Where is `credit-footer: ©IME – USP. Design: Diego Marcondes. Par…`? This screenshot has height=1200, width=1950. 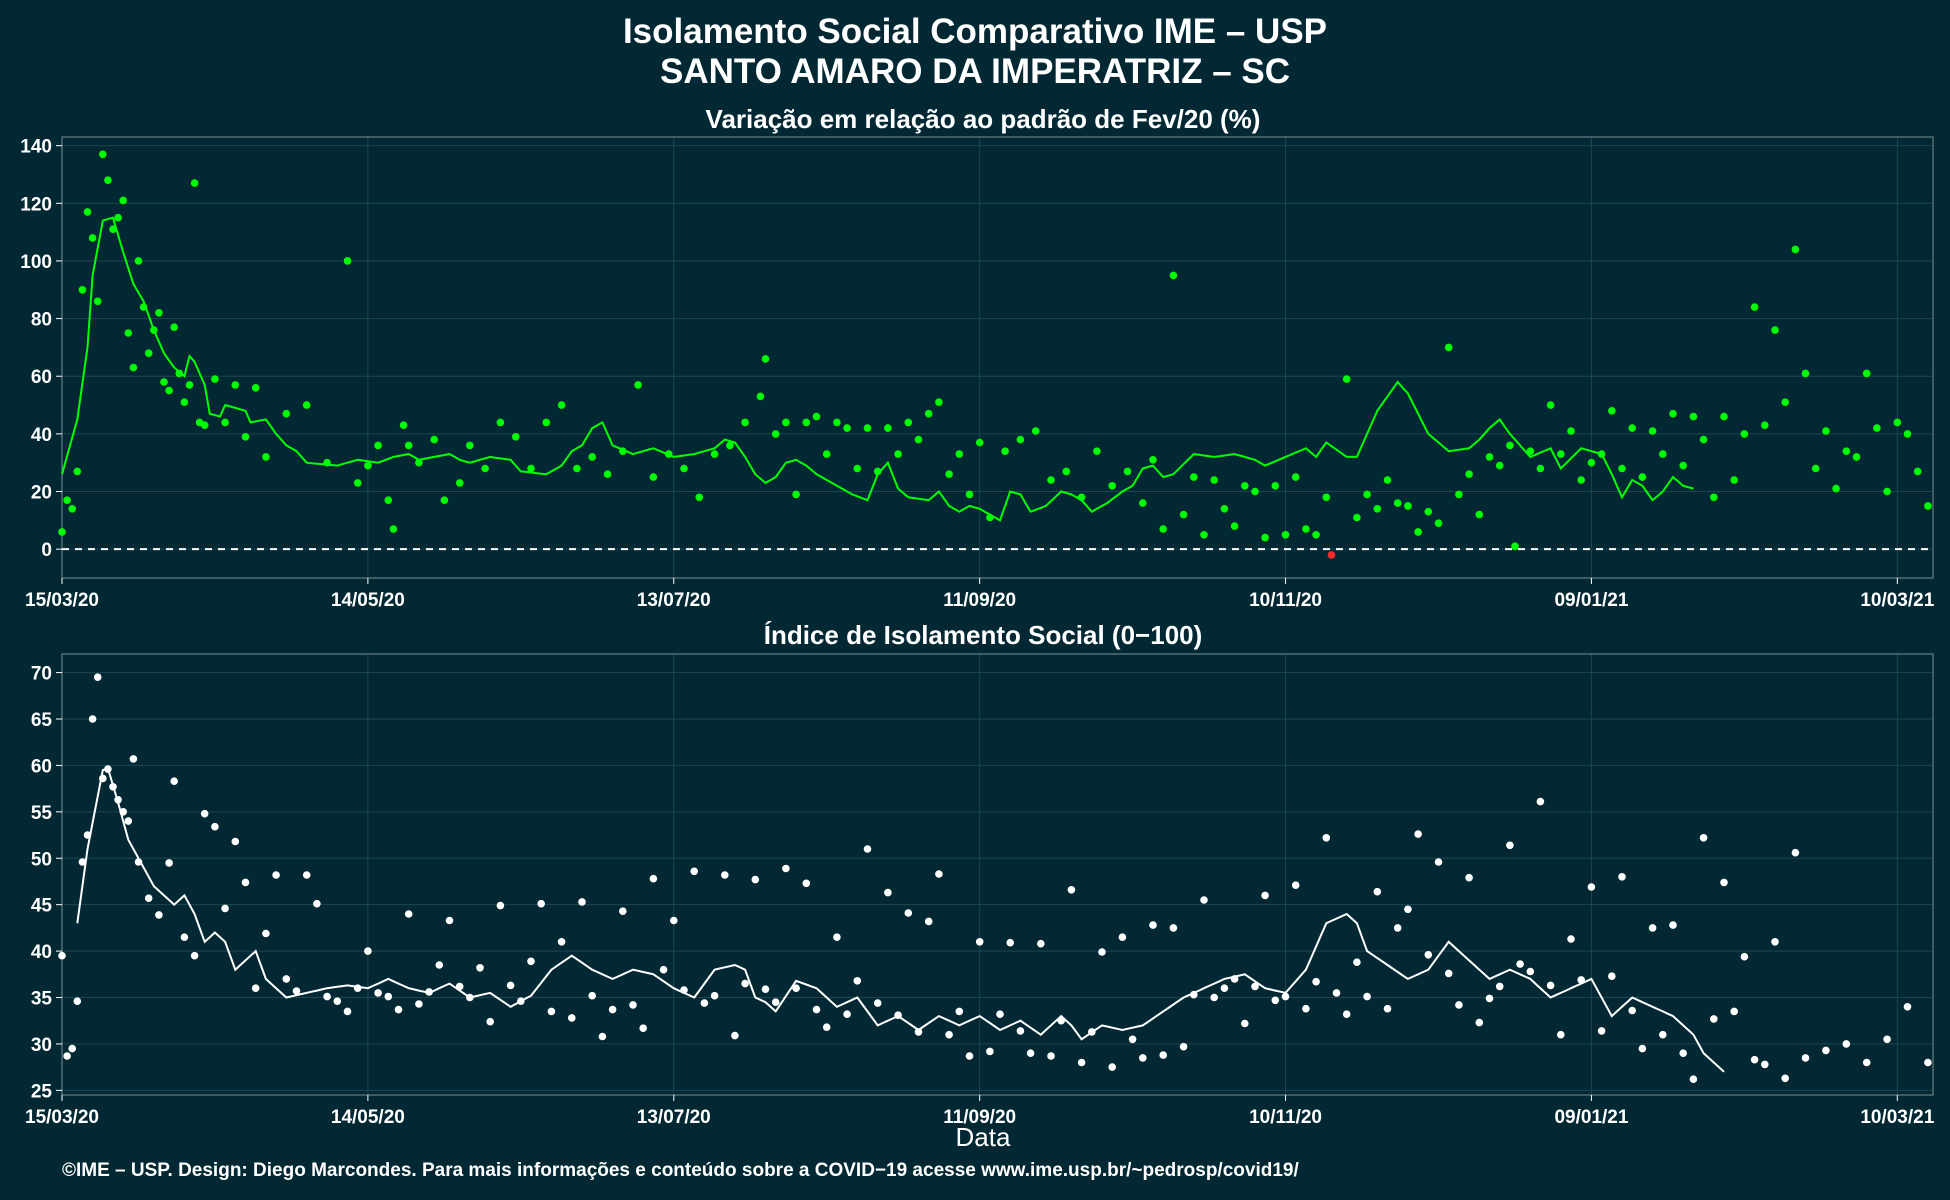
credit-footer: ©IME – USP. Design: Diego Marcondes. Par… is located at coordinates (680, 1170).